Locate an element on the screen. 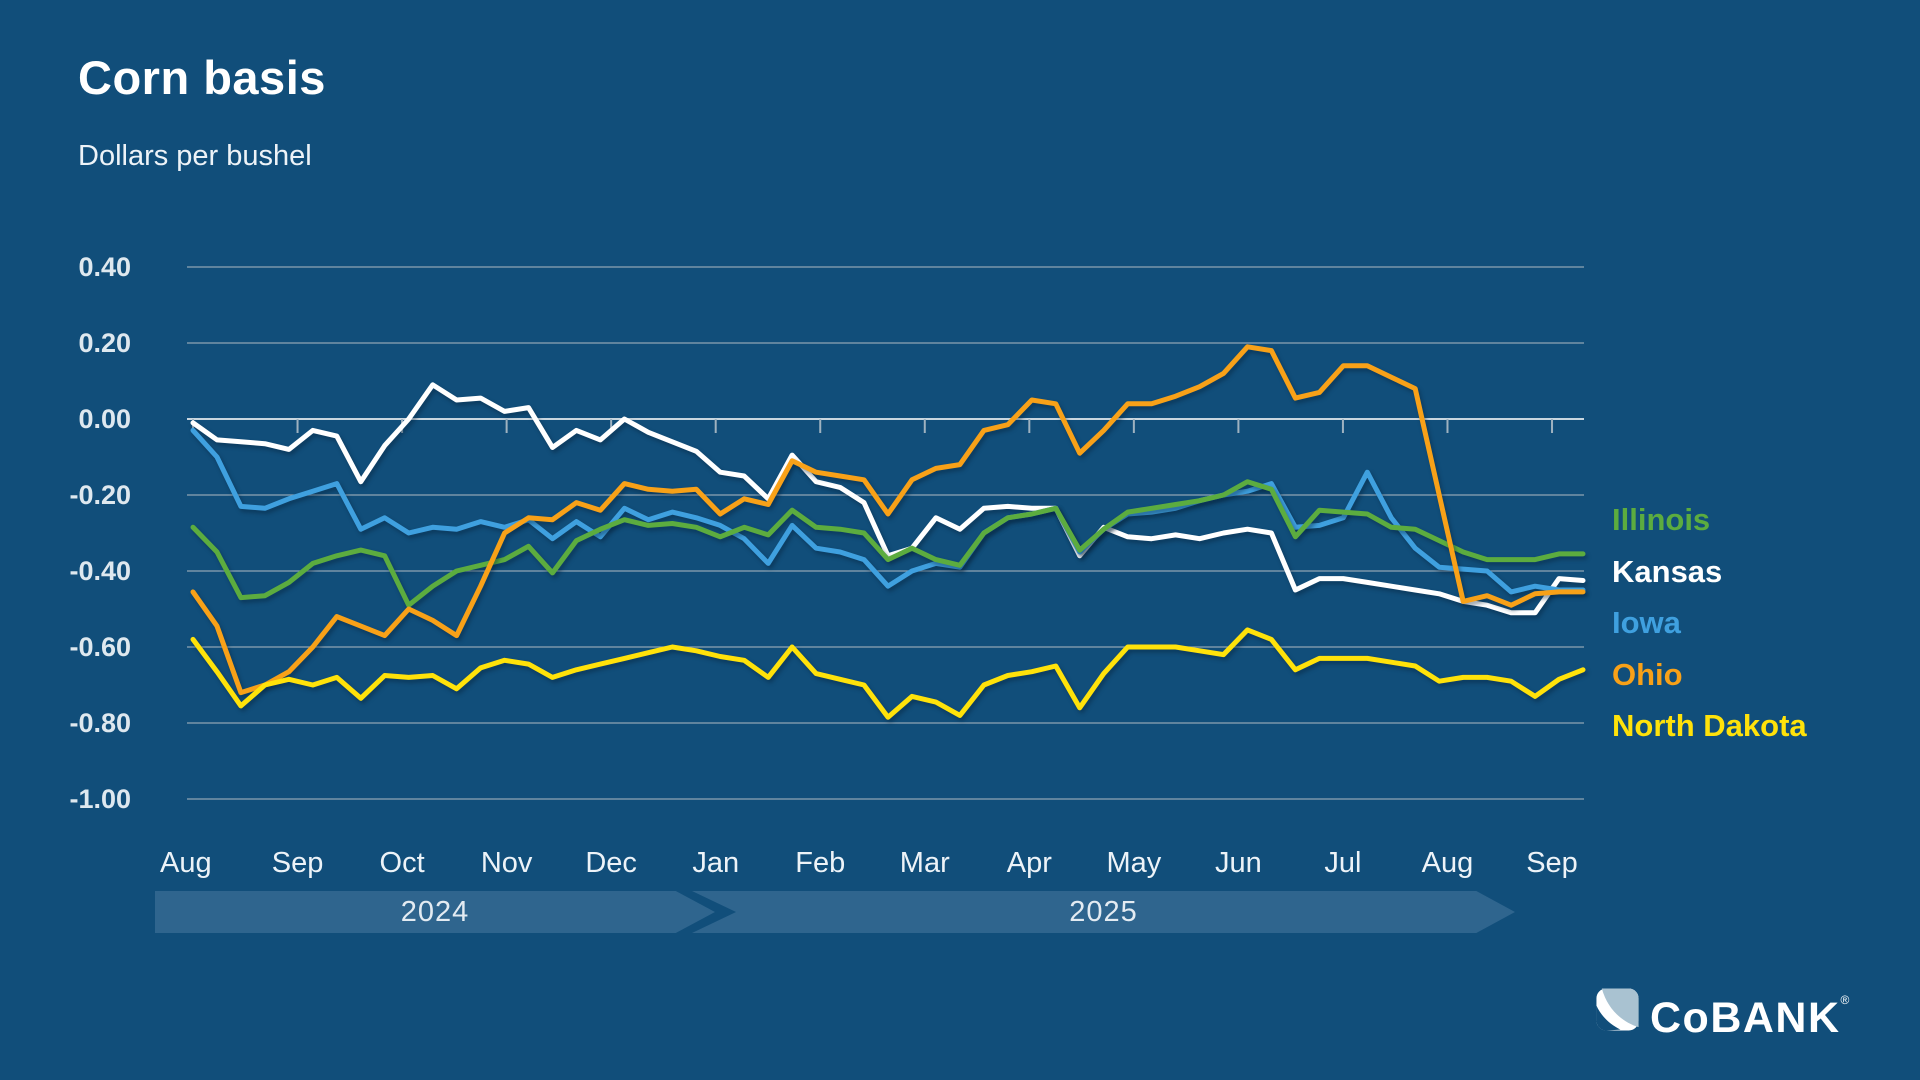 The width and height of the screenshot is (1920, 1080). series-line-illinois is located at coordinates (888, 543).